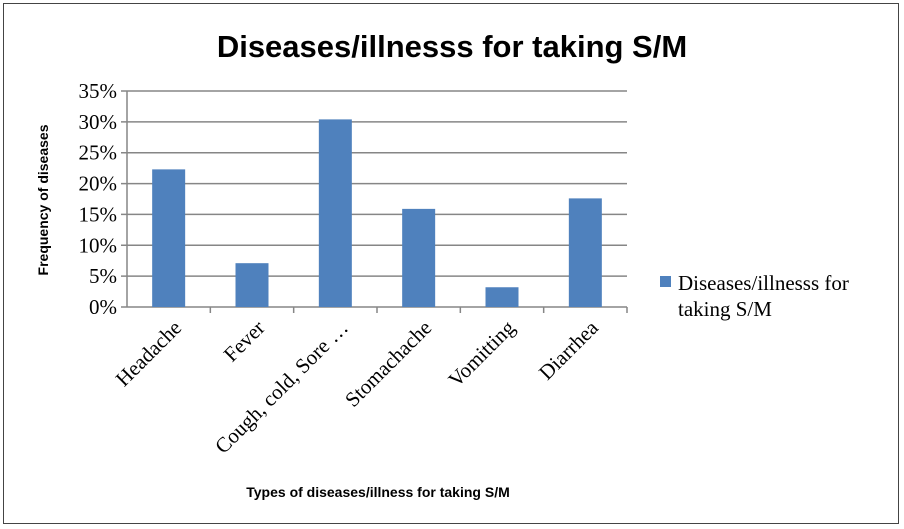  What do you see at coordinates (98, 214) in the screenshot?
I see `y-tick-label: 15%` at bounding box center [98, 214].